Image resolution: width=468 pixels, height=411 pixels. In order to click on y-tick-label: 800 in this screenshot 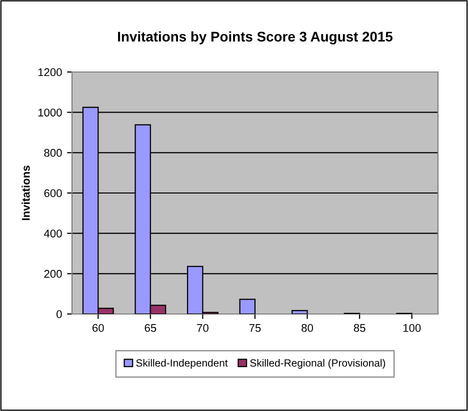, I will do `click(53, 152)`.